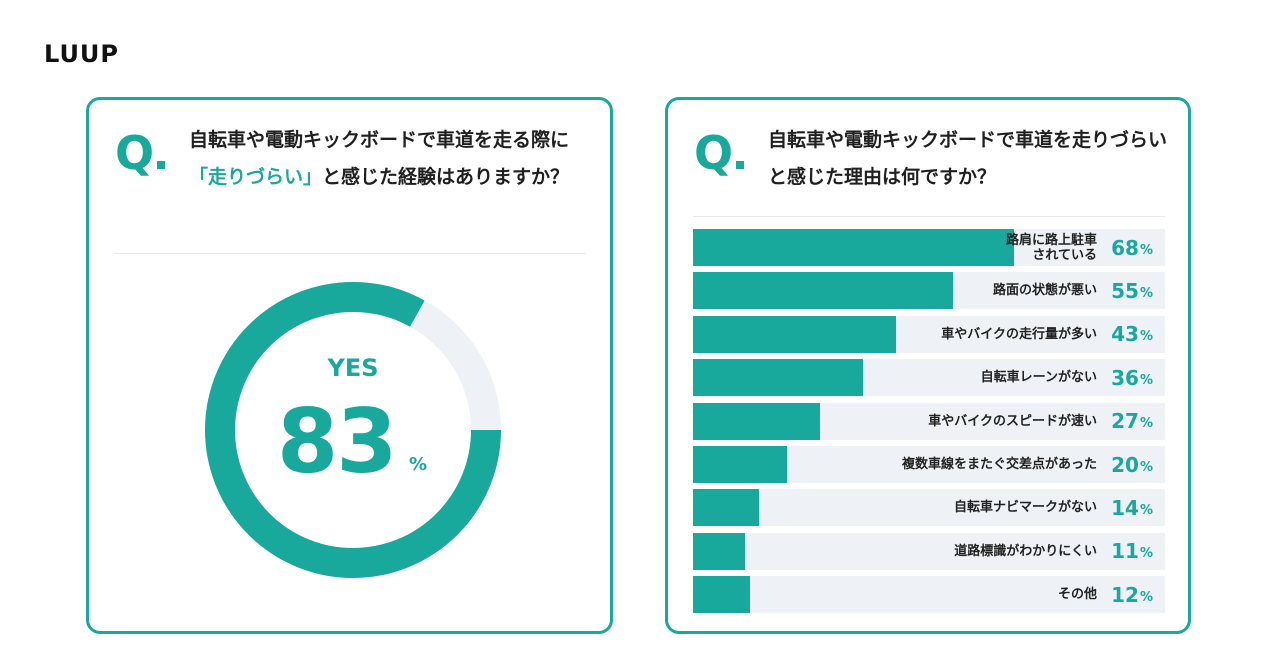  I want to click on bar-value: 12%, so click(1132, 594).